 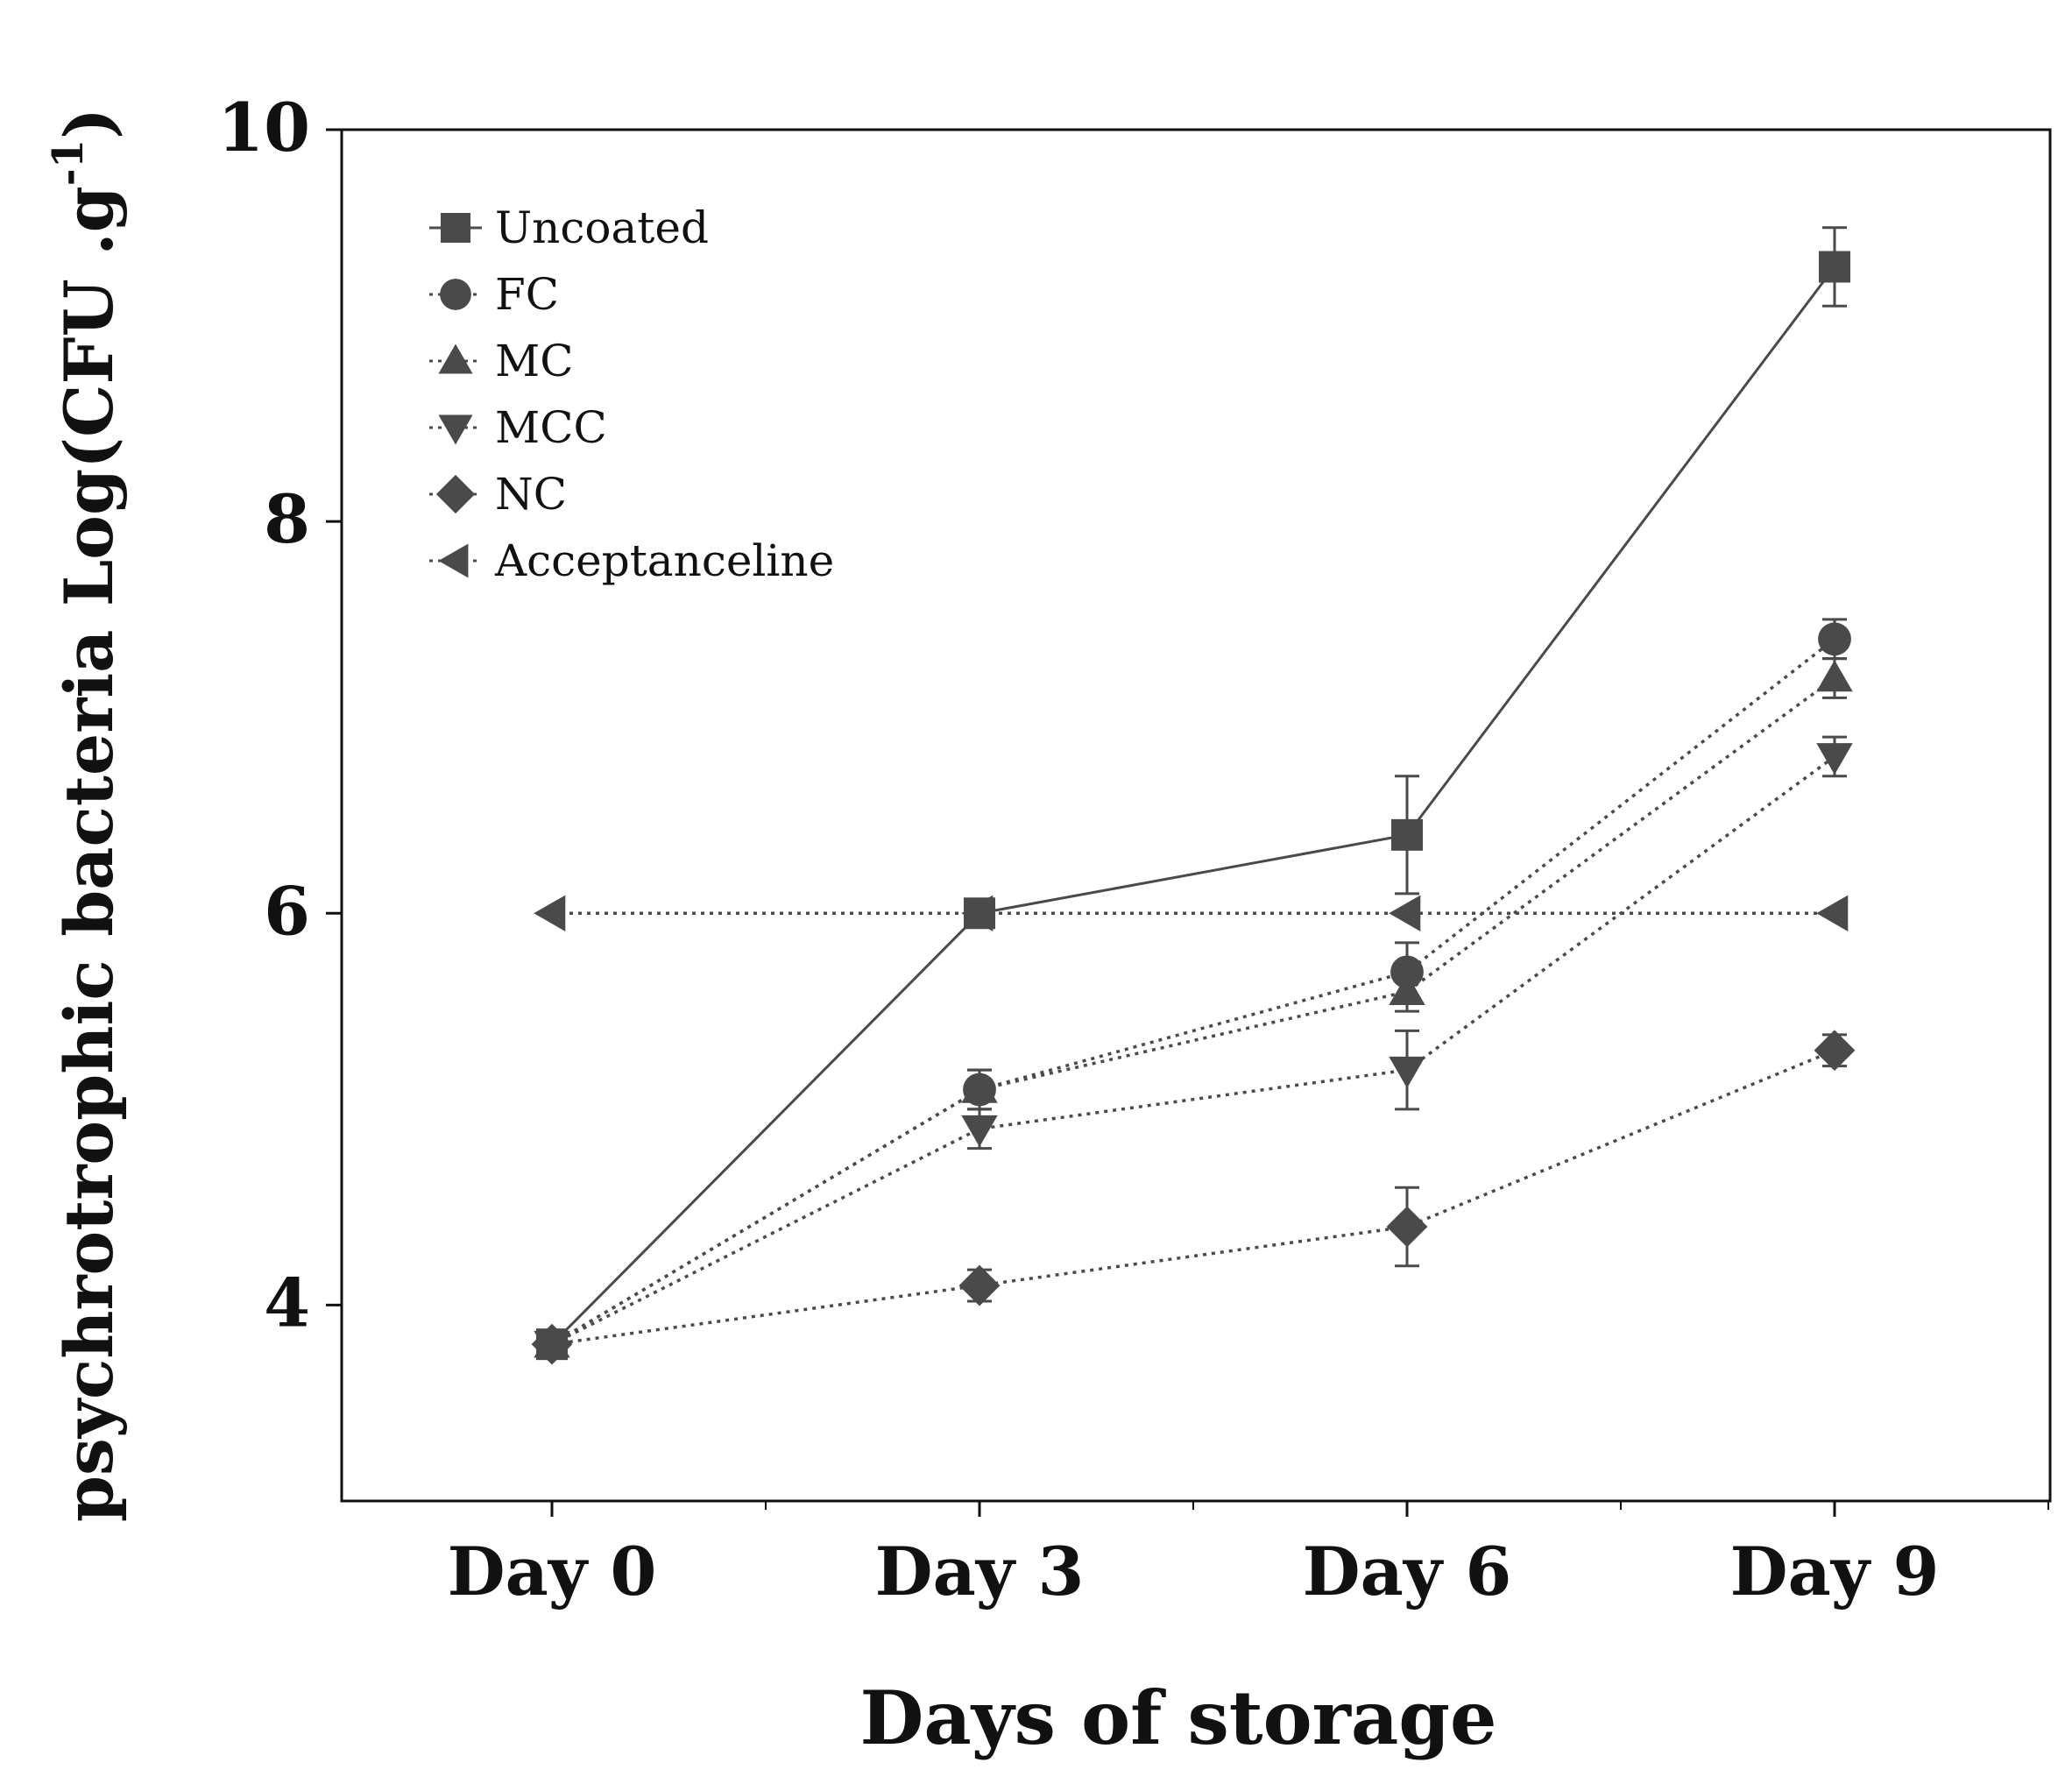 What do you see at coordinates (980, 1572) in the screenshot?
I see `x-tick-label: Day 3` at bounding box center [980, 1572].